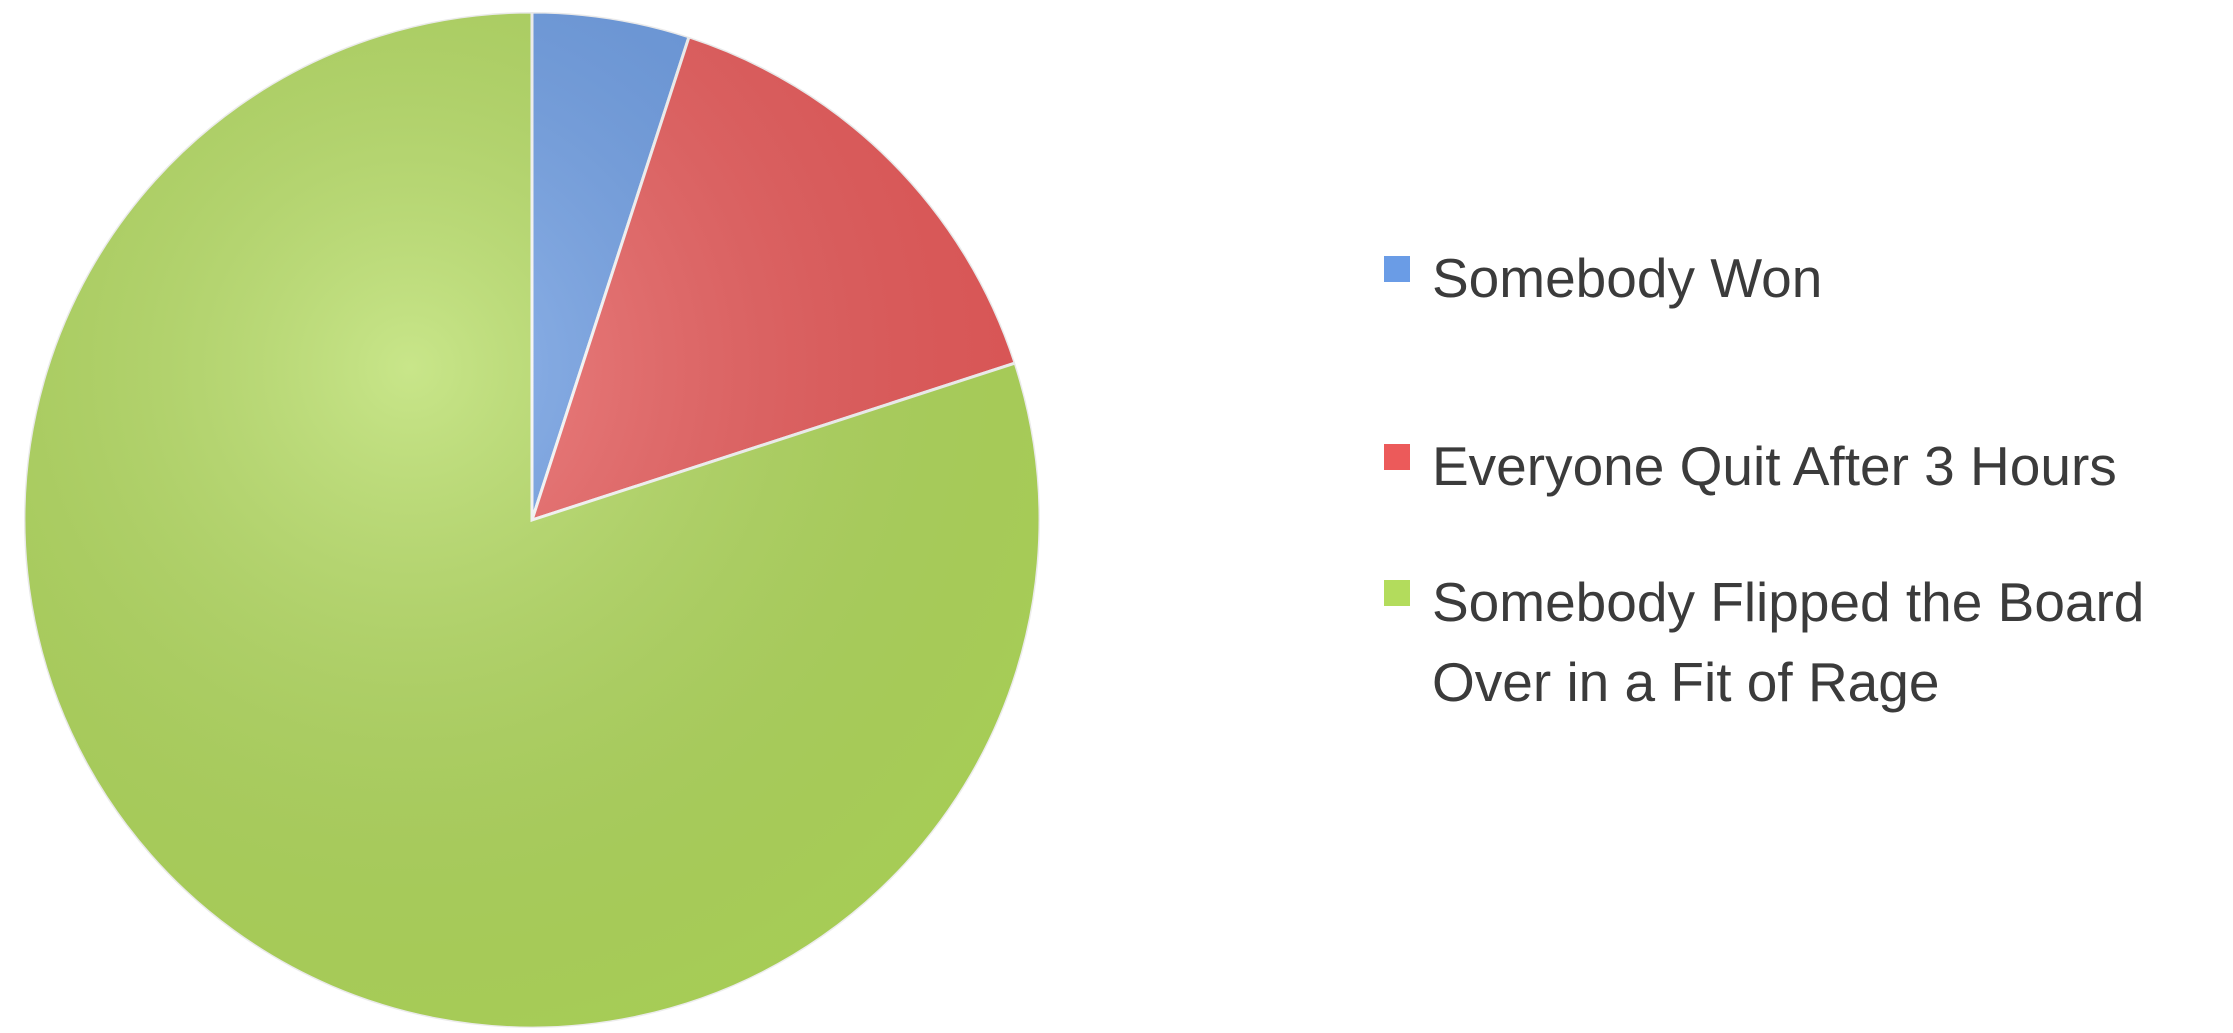 Image resolution: width=2233 pixels, height=1033 pixels. I want to click on legend-item-somebody-won: Somebody Won, so click(1800, 278).